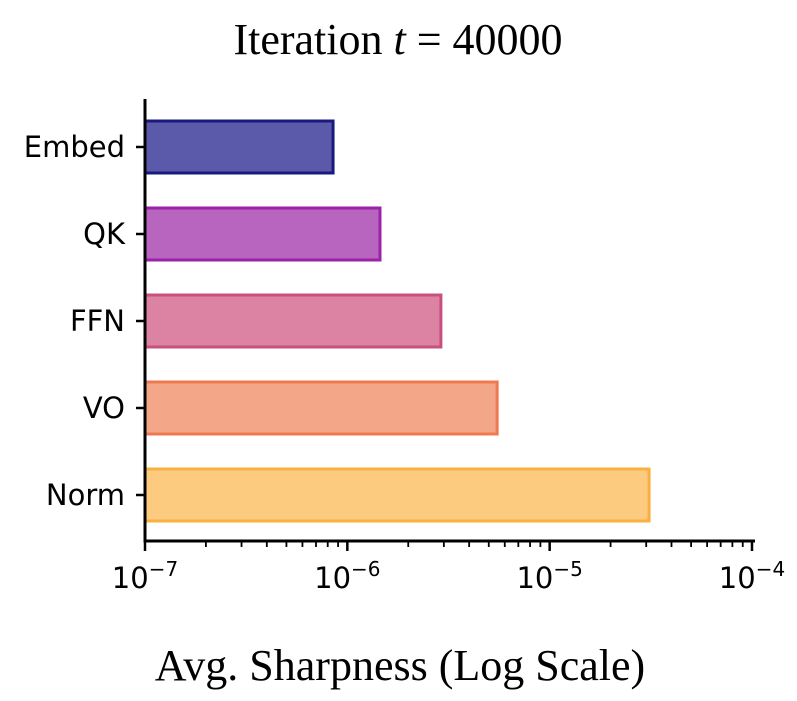  What do you see at coordinates (397, 495) in the screenshot?
I see `bar-norm` at bounding box center [397, 495].